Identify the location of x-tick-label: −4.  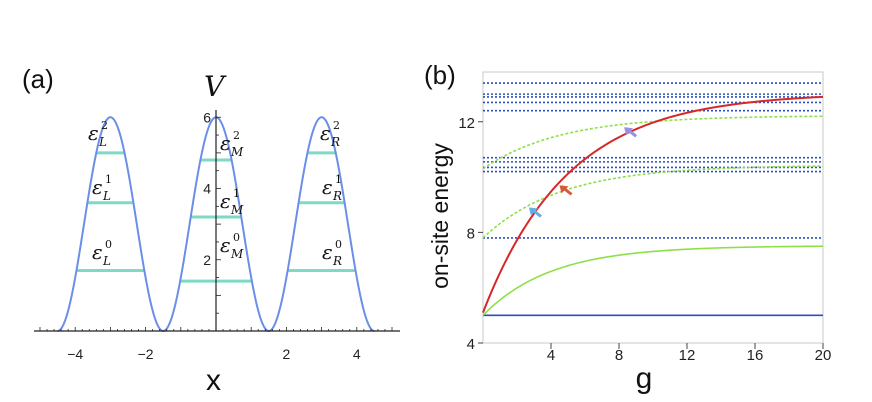
(75, 354).